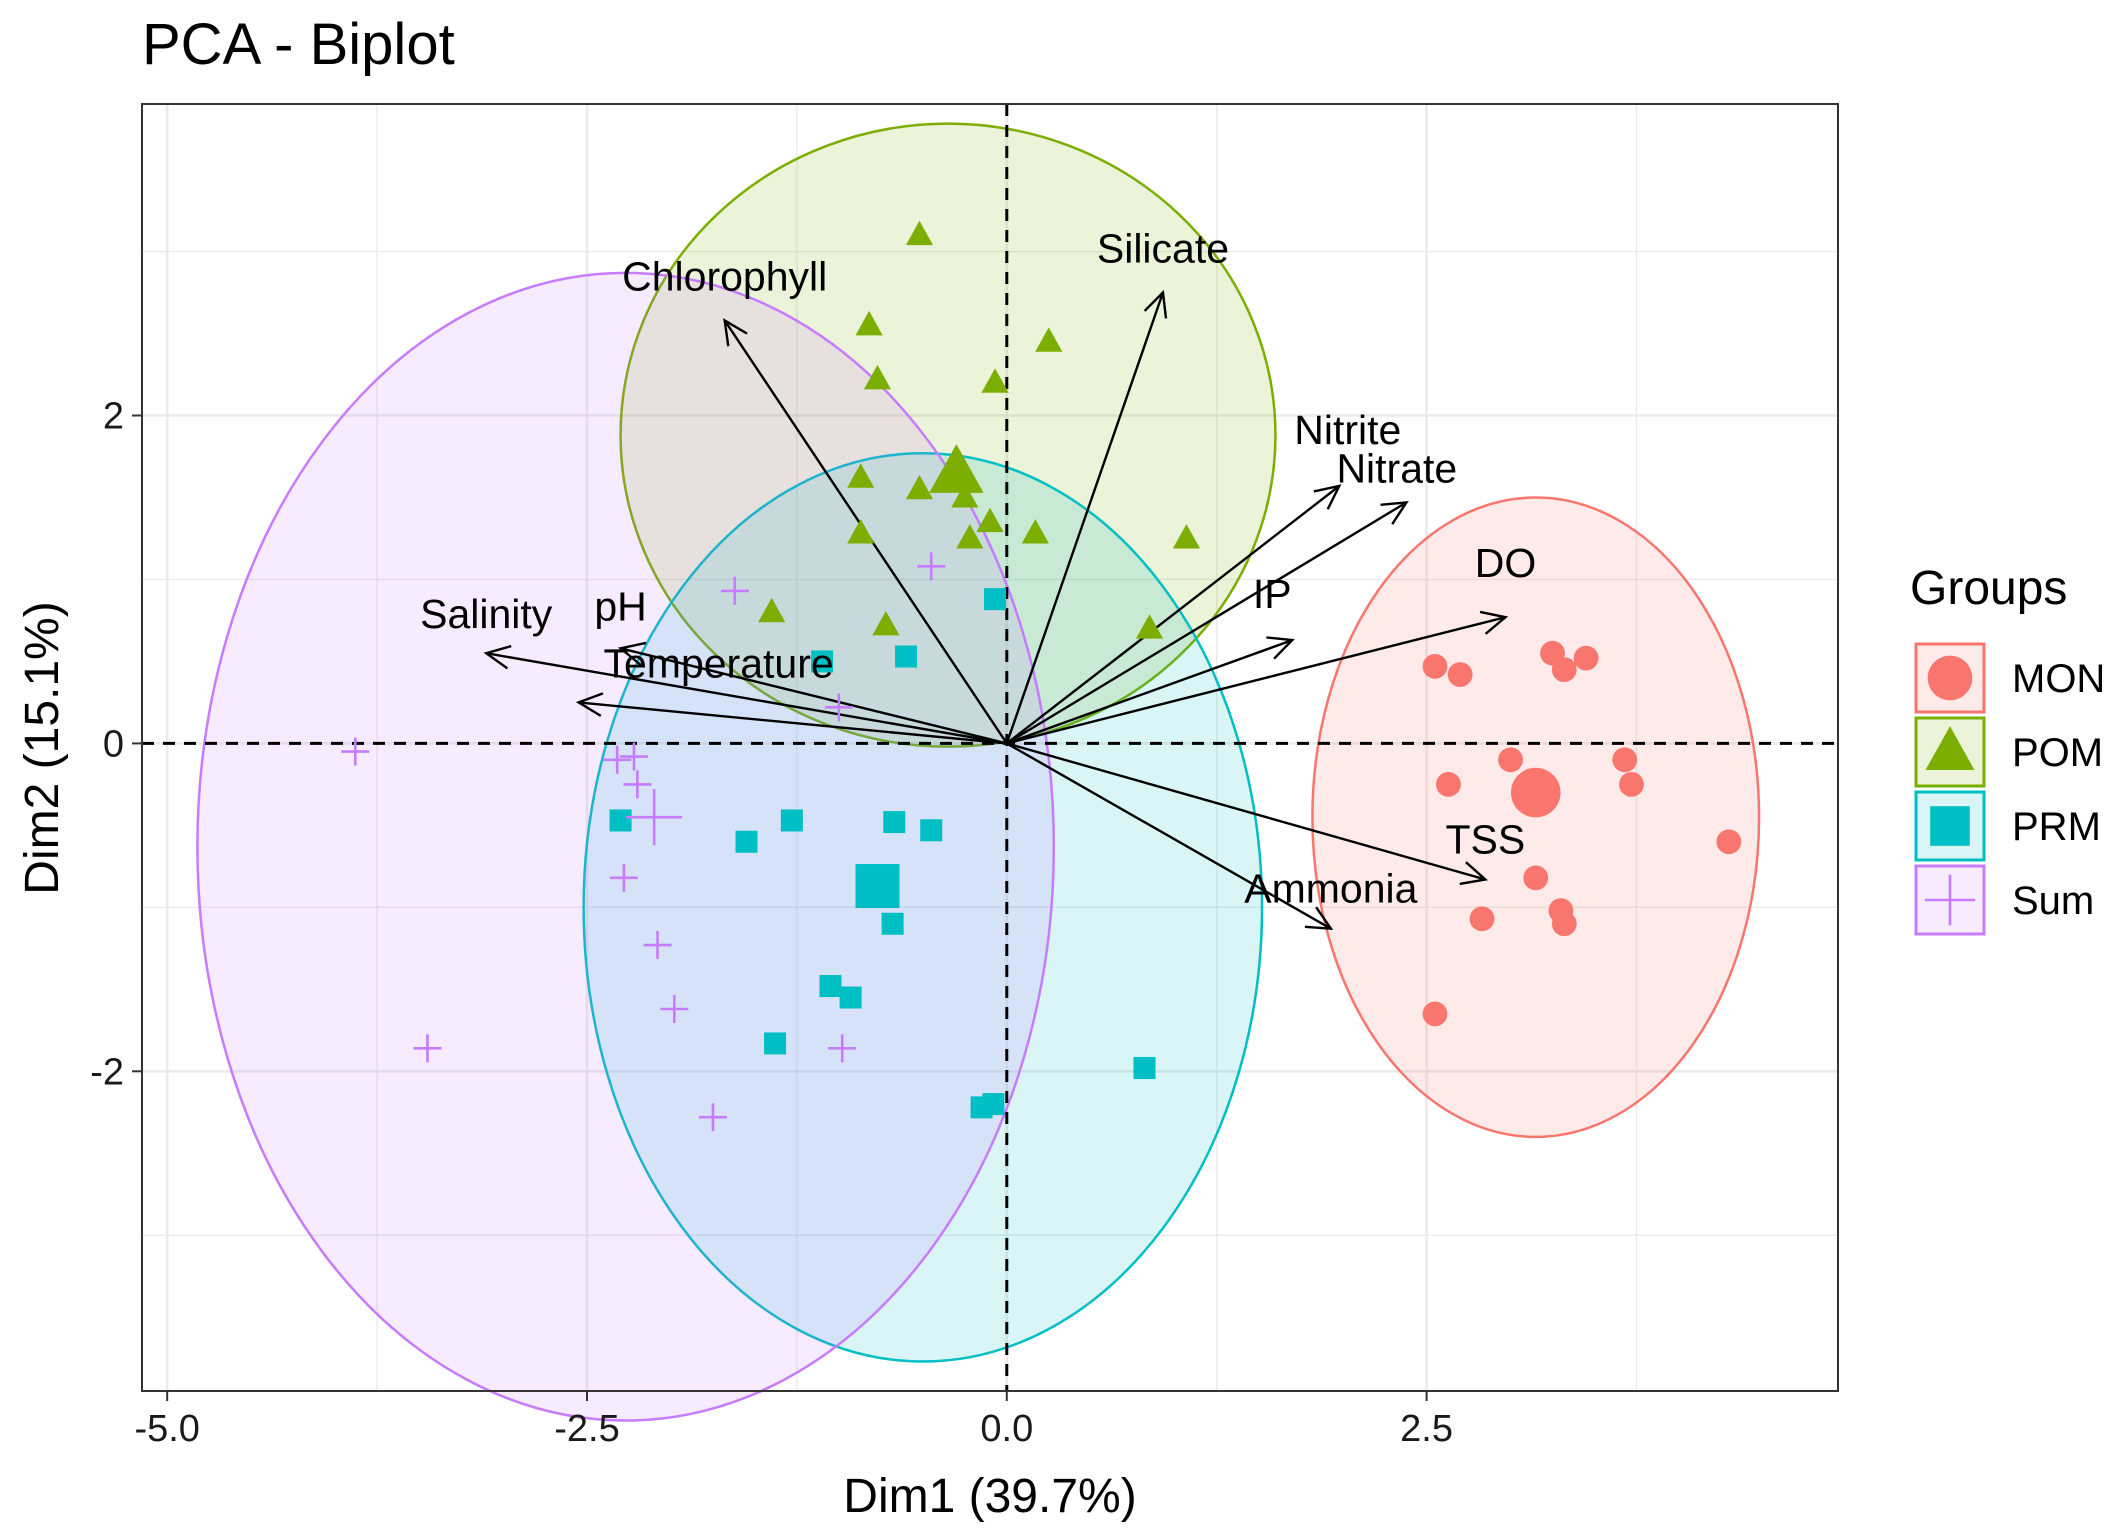 The height and width of the screenshot is (1533, 2128). What do you see at coordinates (107, 1072) in the screenshot?
I see `y-tick-label: -2` at bounding box center [107, 1072].